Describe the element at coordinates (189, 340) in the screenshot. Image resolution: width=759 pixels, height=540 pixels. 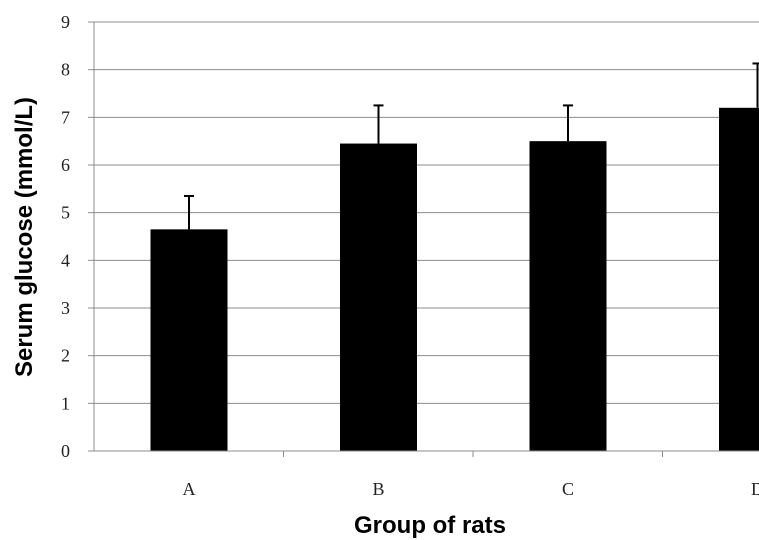
I see `bar-a` at that location.